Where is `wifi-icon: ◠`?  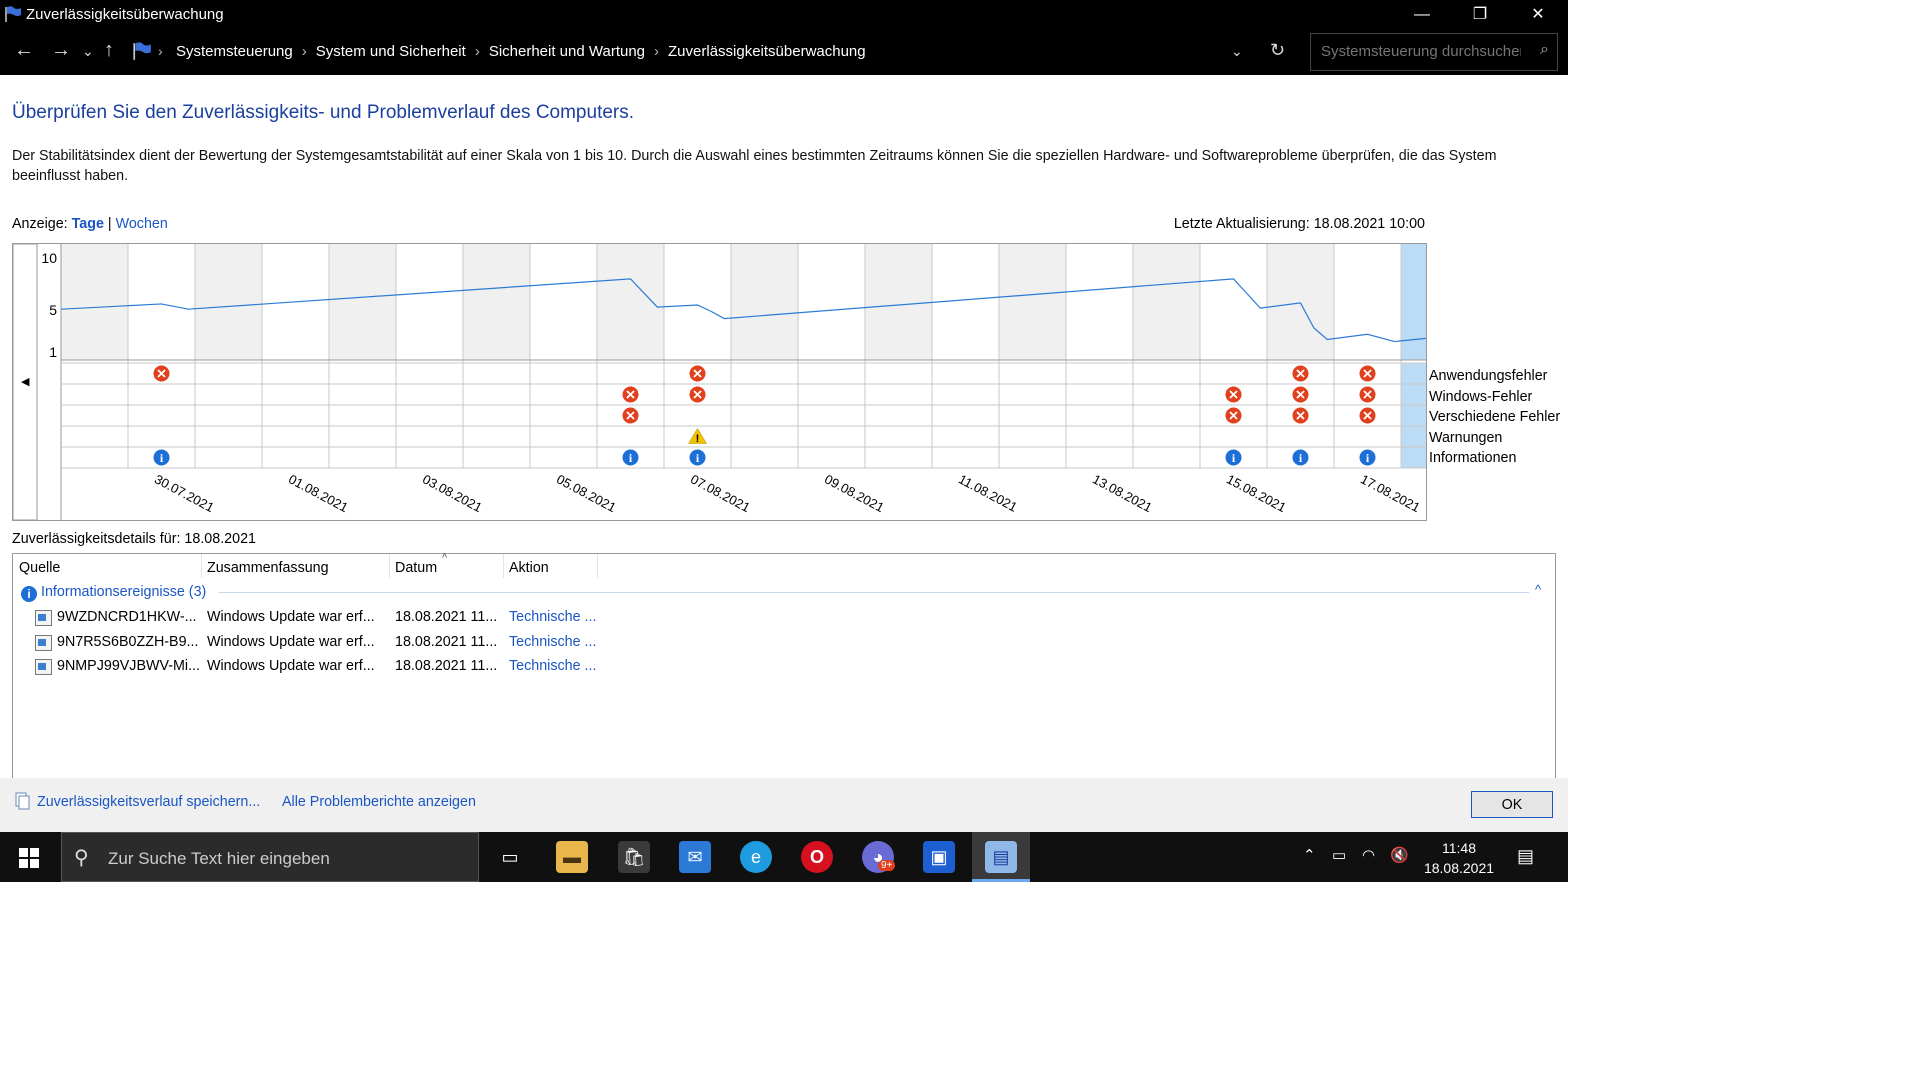 wifi-icon: ◠ is located at coordinates (1369, 855).